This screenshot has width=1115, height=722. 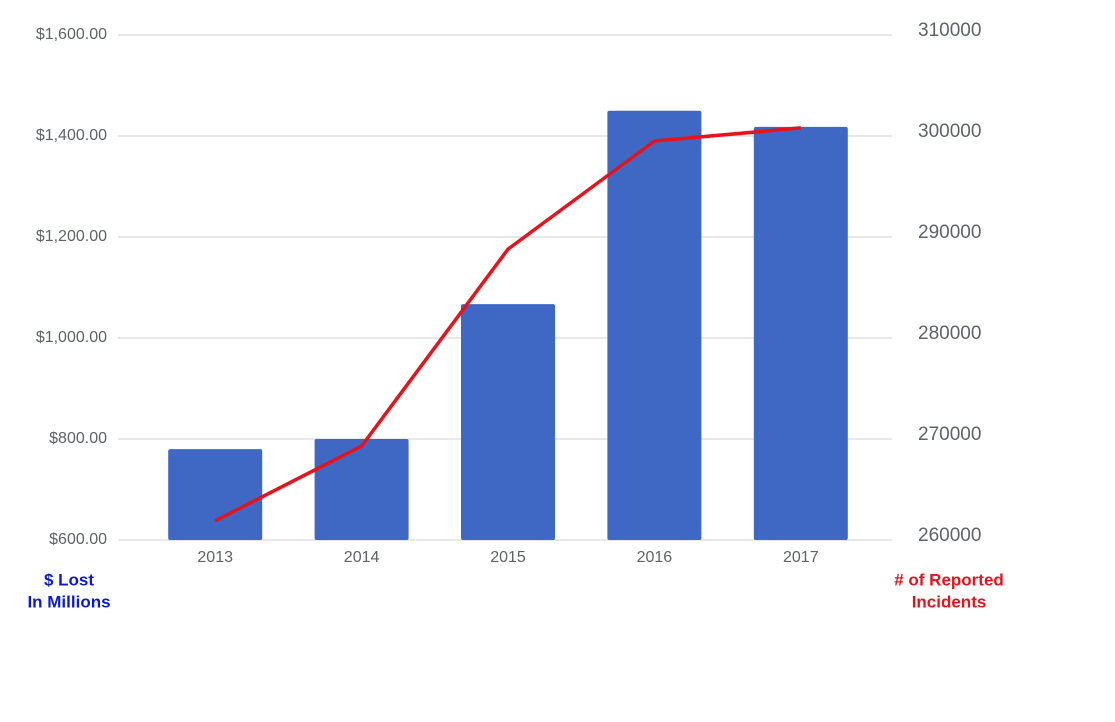 I want to click on y-tick-label: $1,200.00, so click(x=71, y=236).